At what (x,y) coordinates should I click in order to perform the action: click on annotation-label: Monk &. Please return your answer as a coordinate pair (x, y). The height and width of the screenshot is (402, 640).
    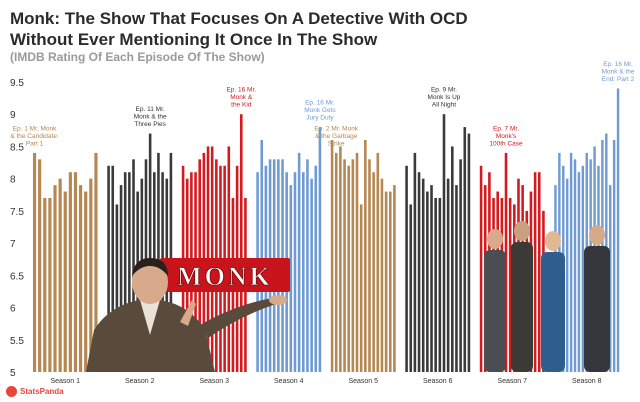
    Looking at the image, I should click on (241, 97).